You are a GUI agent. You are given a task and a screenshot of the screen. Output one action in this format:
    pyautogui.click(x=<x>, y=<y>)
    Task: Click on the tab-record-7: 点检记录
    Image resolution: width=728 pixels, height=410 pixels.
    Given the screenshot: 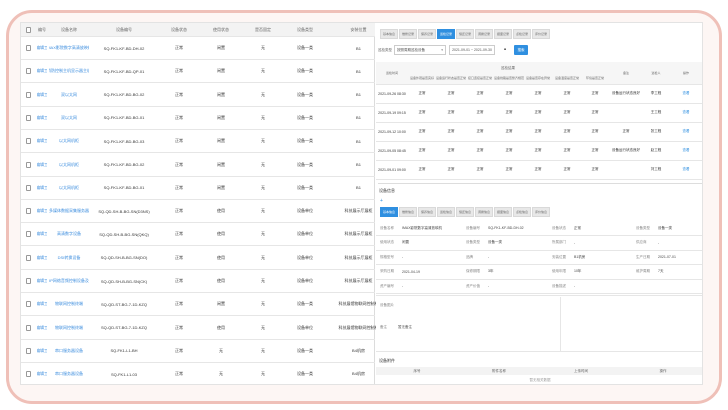 What is the action you would take?
    pyautogui.click(x=522, y=34)
    